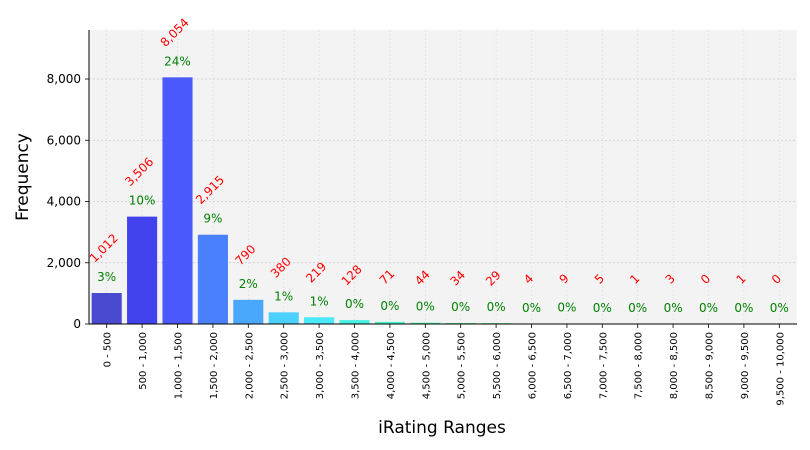 Image resolution: width=810 pixels, height=450 pixels. I want to click on y-tick-label: 8,000, so click(64, 79).